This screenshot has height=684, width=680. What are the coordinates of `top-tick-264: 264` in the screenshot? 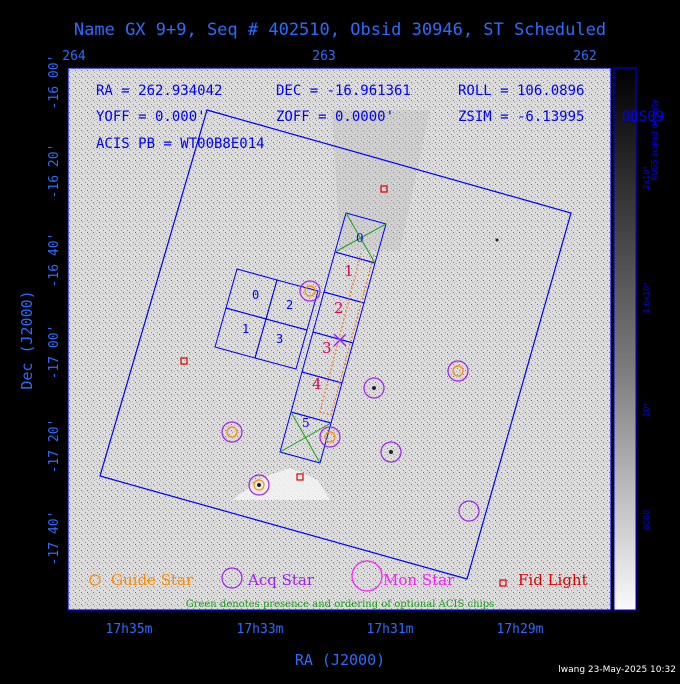 It's located at (74, 56).